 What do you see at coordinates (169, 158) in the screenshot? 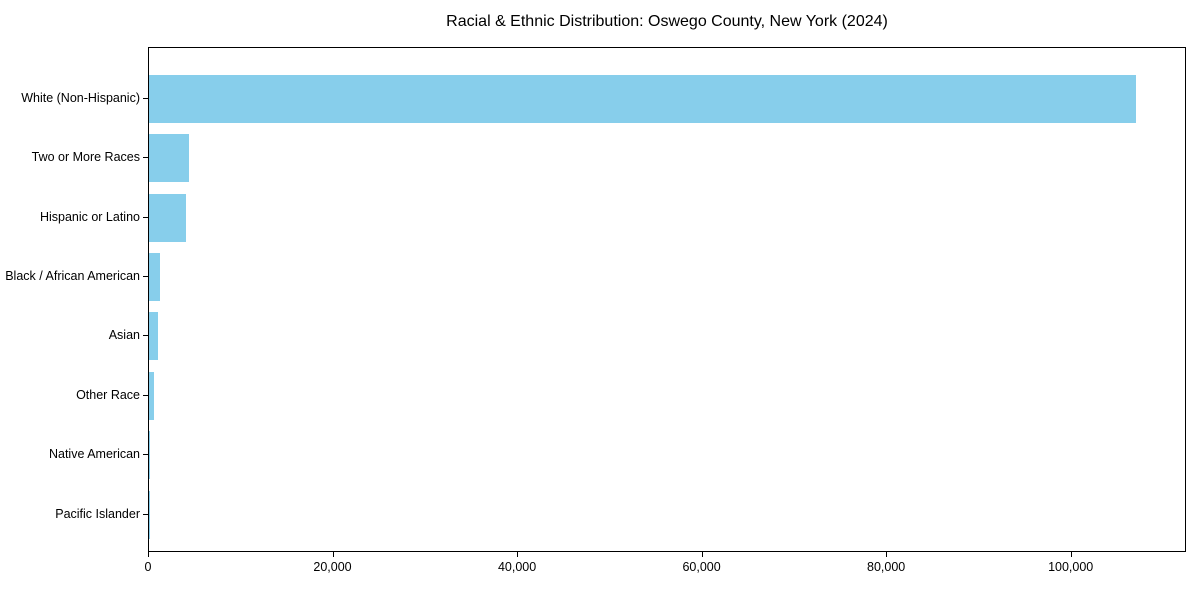
I see `bar-two-or-more-races` at bounding box center [169, 158].